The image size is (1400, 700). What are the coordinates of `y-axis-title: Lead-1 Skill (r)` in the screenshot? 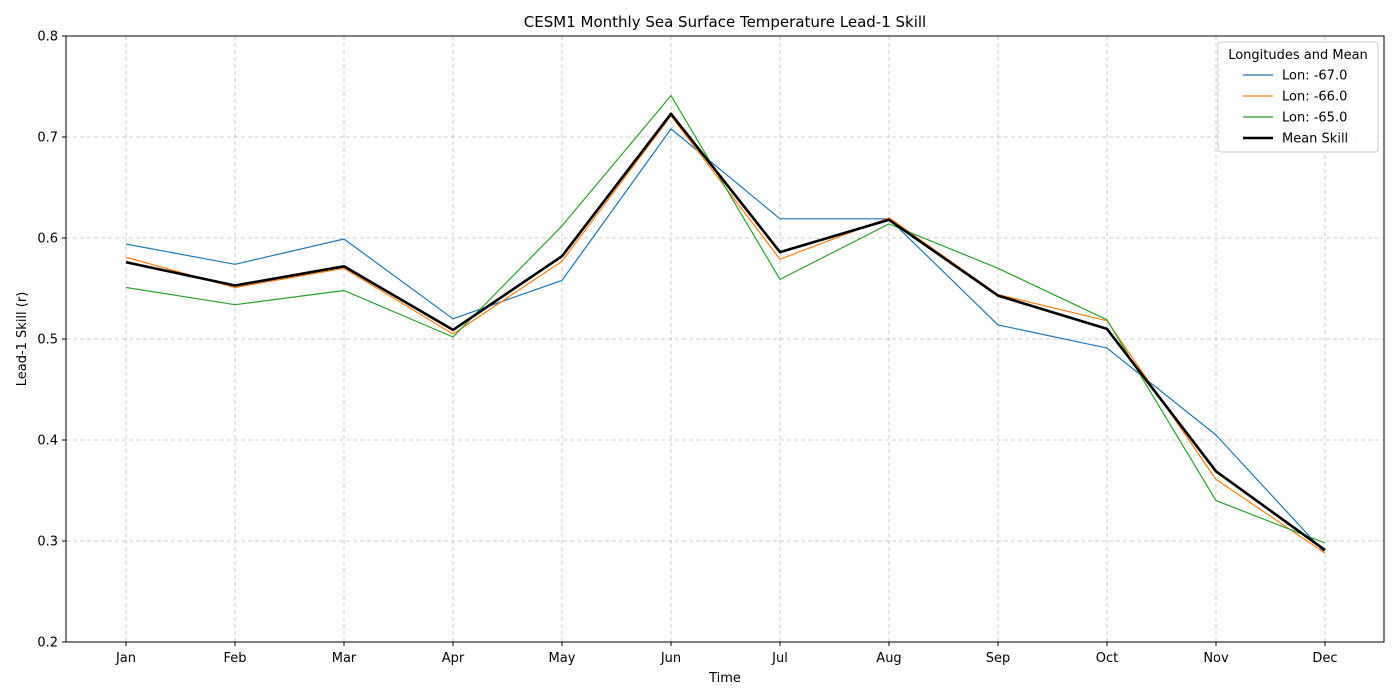 It's located at (22, 339).